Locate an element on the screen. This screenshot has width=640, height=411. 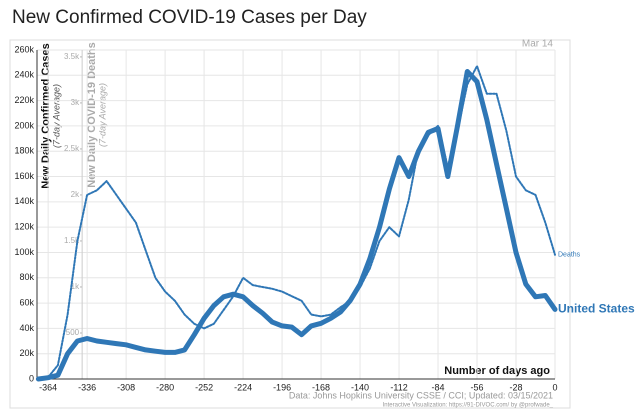
x-tick-label: -56 is located at coordinates (477, 387).